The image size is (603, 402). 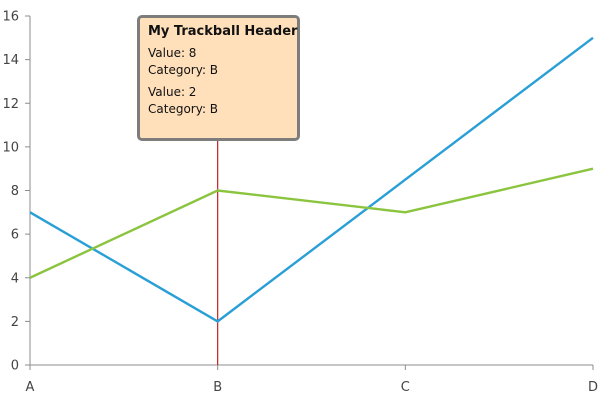 I want to click on y-tick-label: 4, so click(x=15, y=278).